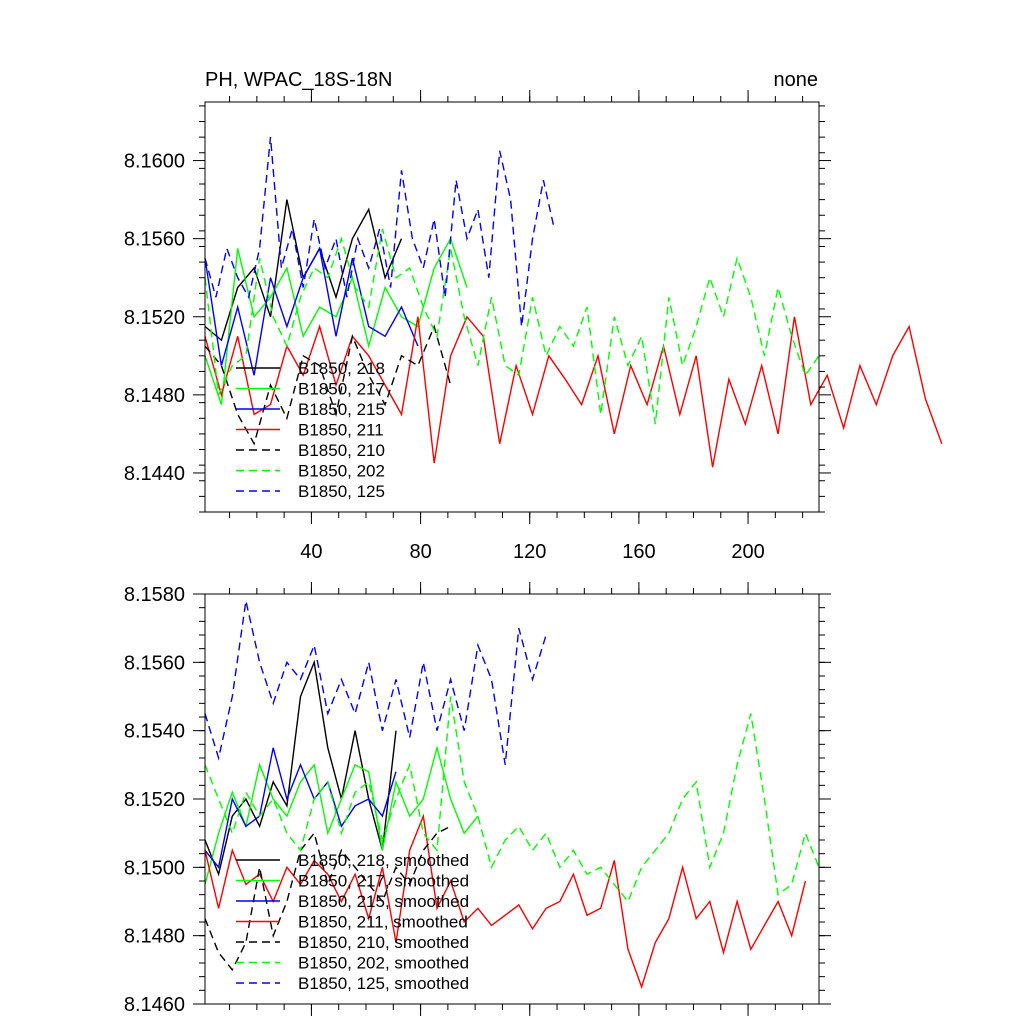  Describe the element at coordinates (154, 162) in the screenshot. I see `y-tick-label: 8.1600` at that location.